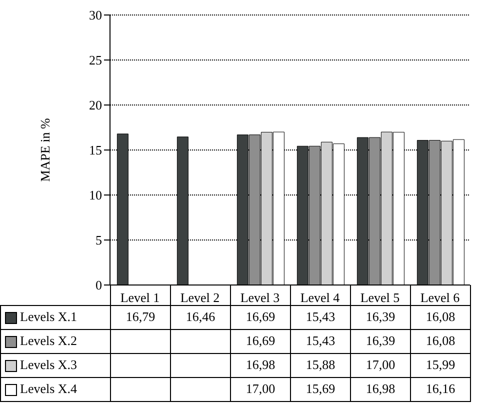  What do you see at coordinates (49, 365) in the screenshot?
I see `legend-label: Levels X.3` at bounding box center [49, 365].